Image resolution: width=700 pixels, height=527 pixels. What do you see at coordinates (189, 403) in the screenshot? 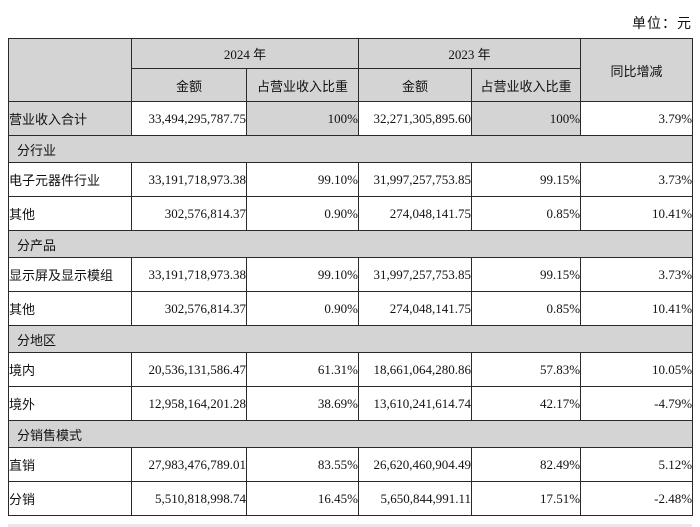
I see `amount-2024-cell: 12,958,164,201.28` at bounding box center [189, 403].